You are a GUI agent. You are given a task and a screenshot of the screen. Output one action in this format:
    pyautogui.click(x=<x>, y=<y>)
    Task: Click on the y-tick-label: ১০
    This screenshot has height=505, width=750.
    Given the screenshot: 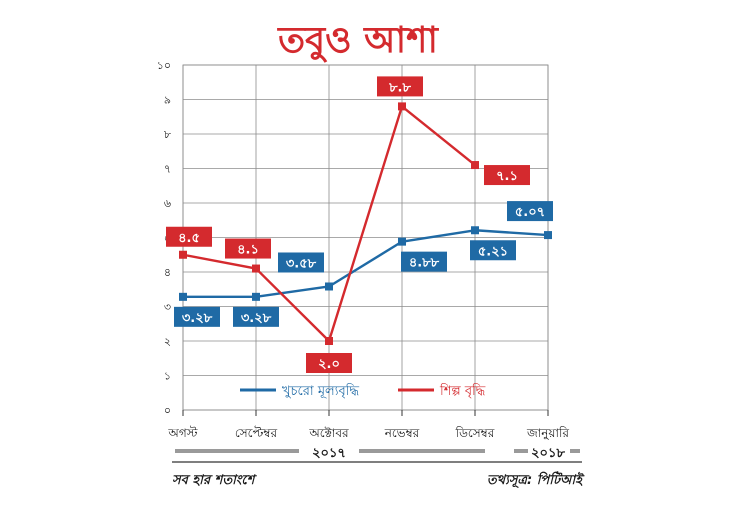 What is the action you would take?
    pyautogui.click(x=164, y=65)
    